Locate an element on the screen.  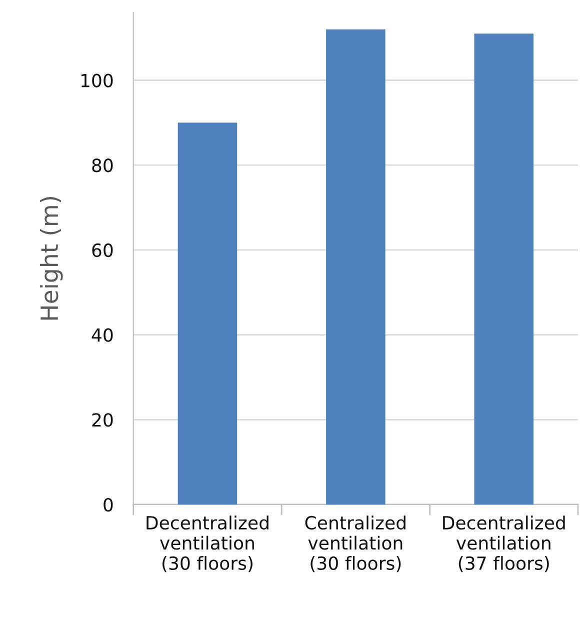
y-tick-label: 0 is located at coordinates (108, 505).